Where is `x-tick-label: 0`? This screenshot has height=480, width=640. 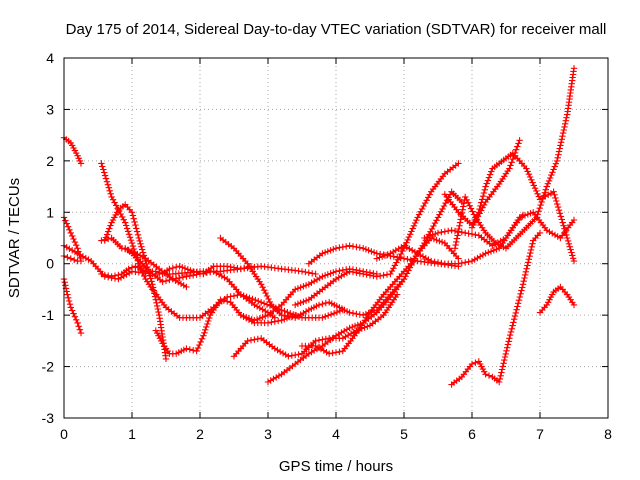 x-tick-label: 0 is located at coordinates (64, 434).